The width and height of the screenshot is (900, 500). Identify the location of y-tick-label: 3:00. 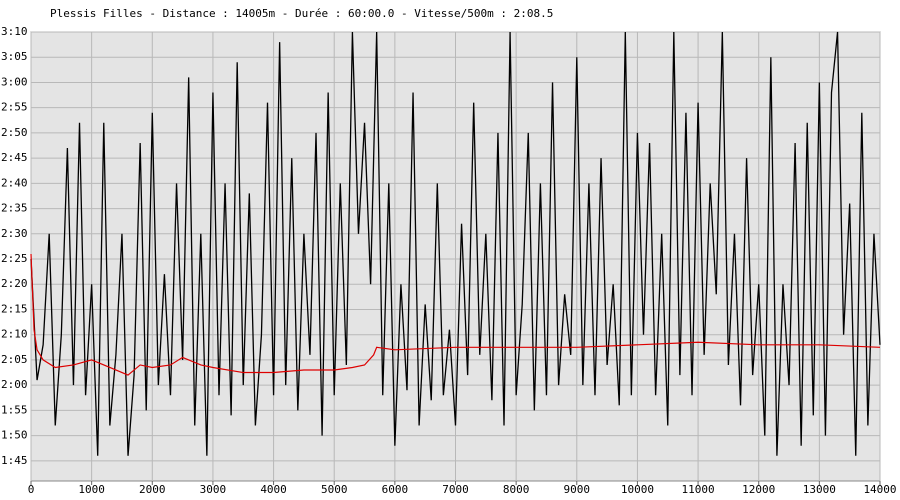
(14, 81).